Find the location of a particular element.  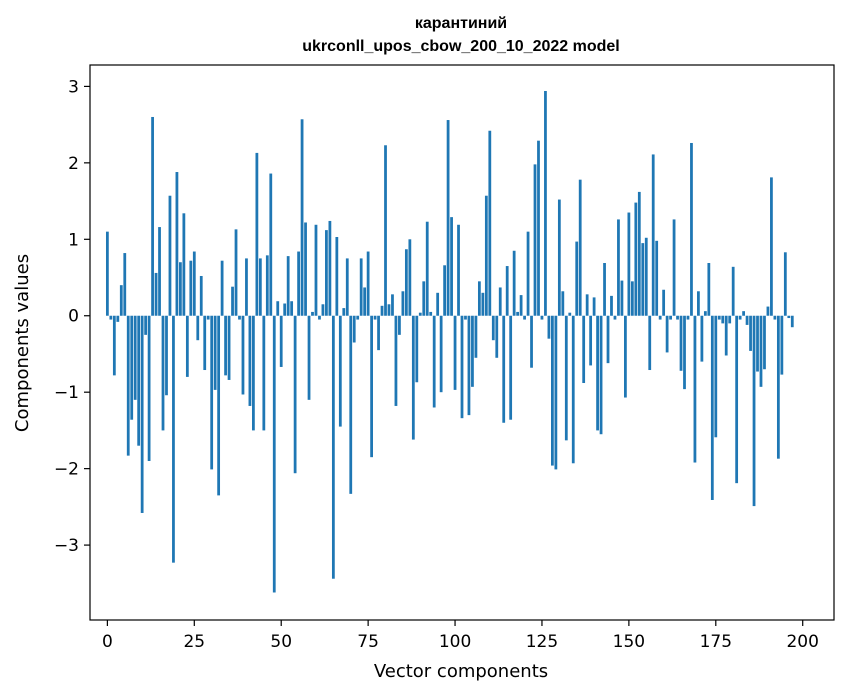

x-tick-label: 200 is located at coordinates (802, 642).